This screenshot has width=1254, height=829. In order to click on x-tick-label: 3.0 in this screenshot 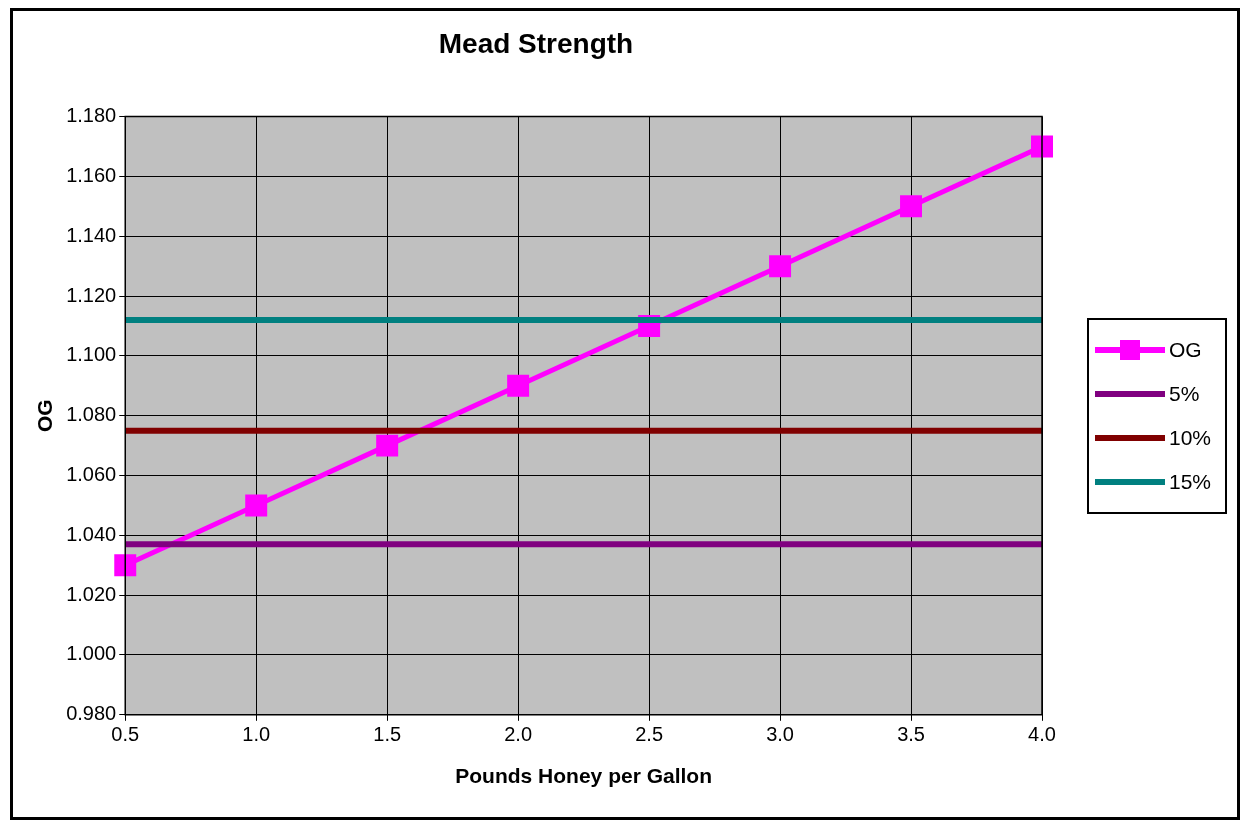, I will do `click(780, 734)`.